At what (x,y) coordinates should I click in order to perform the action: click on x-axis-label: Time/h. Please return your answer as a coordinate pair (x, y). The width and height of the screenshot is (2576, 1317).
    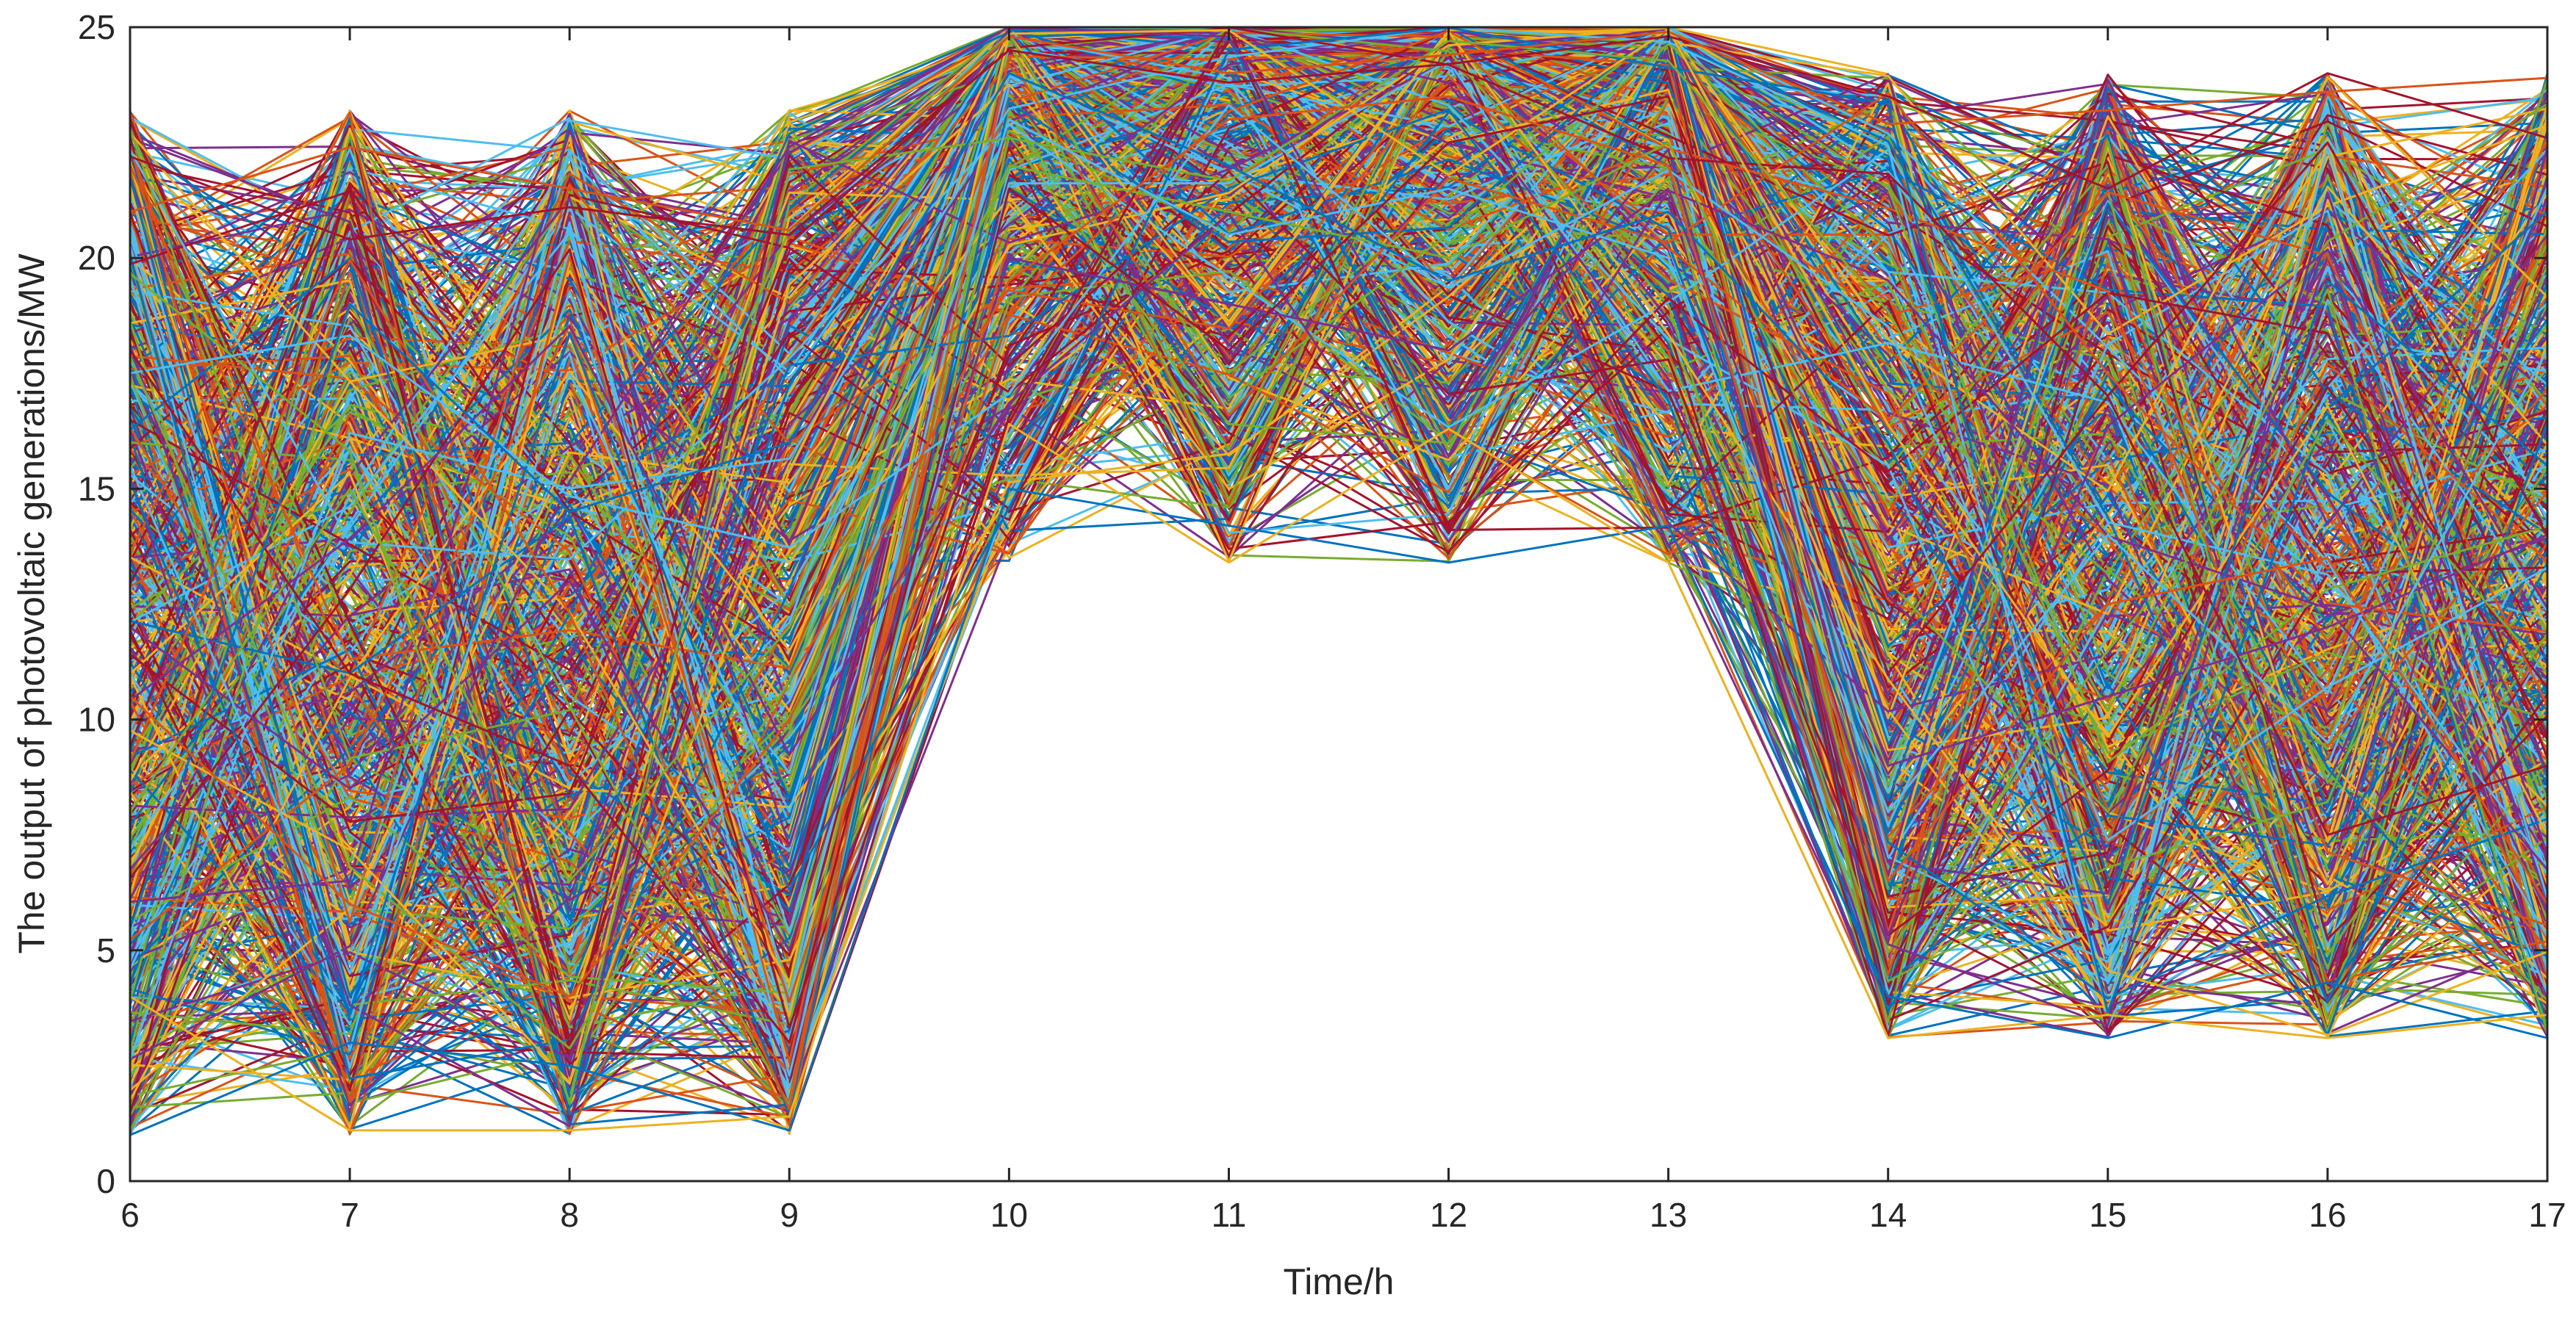
    Looking at the image, I should click on (1339, 1281).